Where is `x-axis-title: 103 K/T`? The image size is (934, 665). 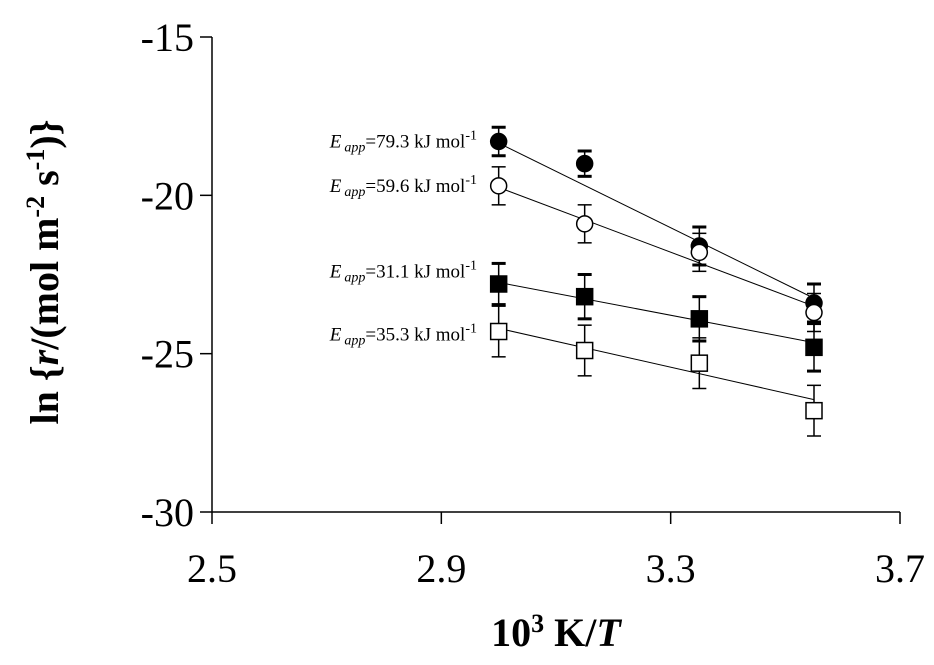 x-axis-title: 103 K/T is located at coordinates (556, 632).